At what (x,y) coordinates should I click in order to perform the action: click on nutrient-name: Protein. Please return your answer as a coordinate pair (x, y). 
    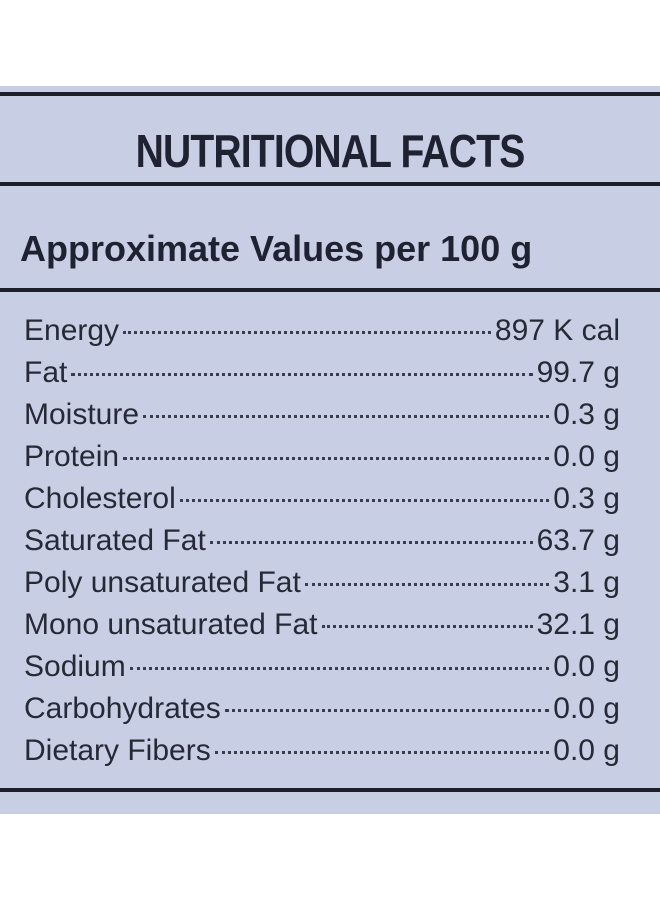
    Looking at the image, I should click on (72, 456).